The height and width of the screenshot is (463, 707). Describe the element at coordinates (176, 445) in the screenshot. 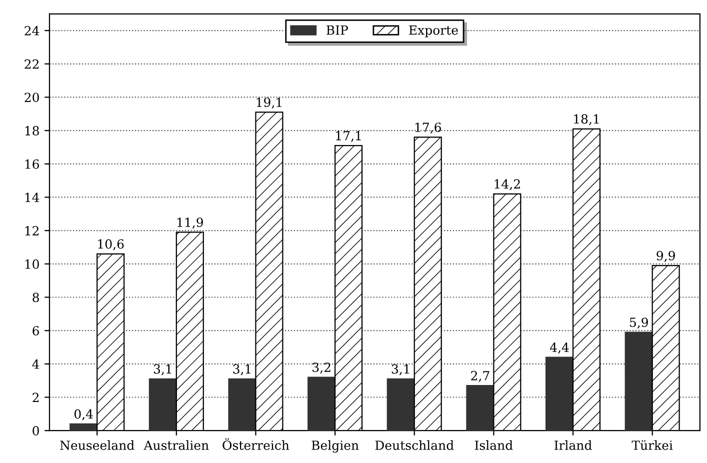

I see `x-tick-label: Australien` at that location.